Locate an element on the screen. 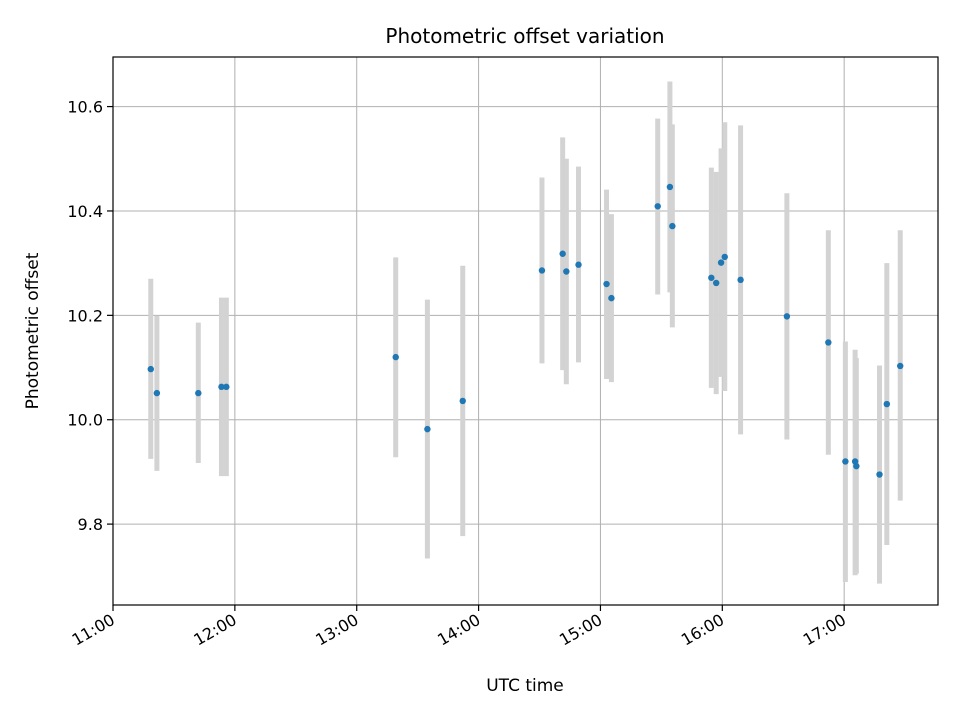  chart-title: Photometric offset variation is located at coordinates (524, 36).